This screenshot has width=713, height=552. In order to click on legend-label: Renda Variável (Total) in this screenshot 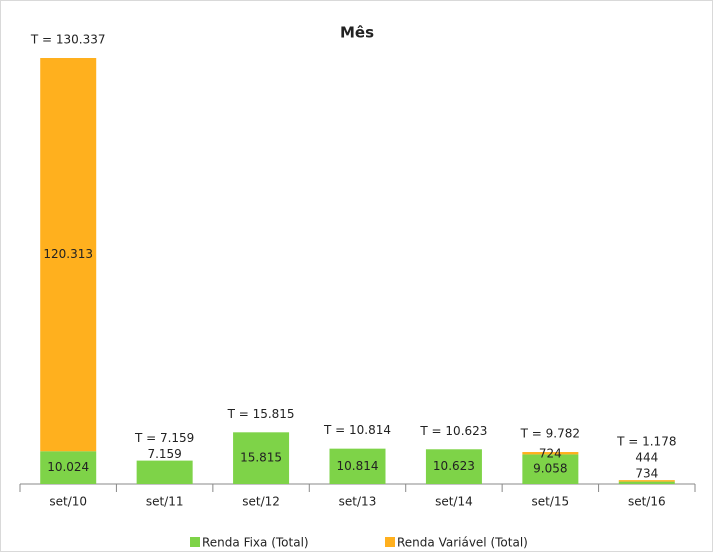, I will do `click(462, 543)`.